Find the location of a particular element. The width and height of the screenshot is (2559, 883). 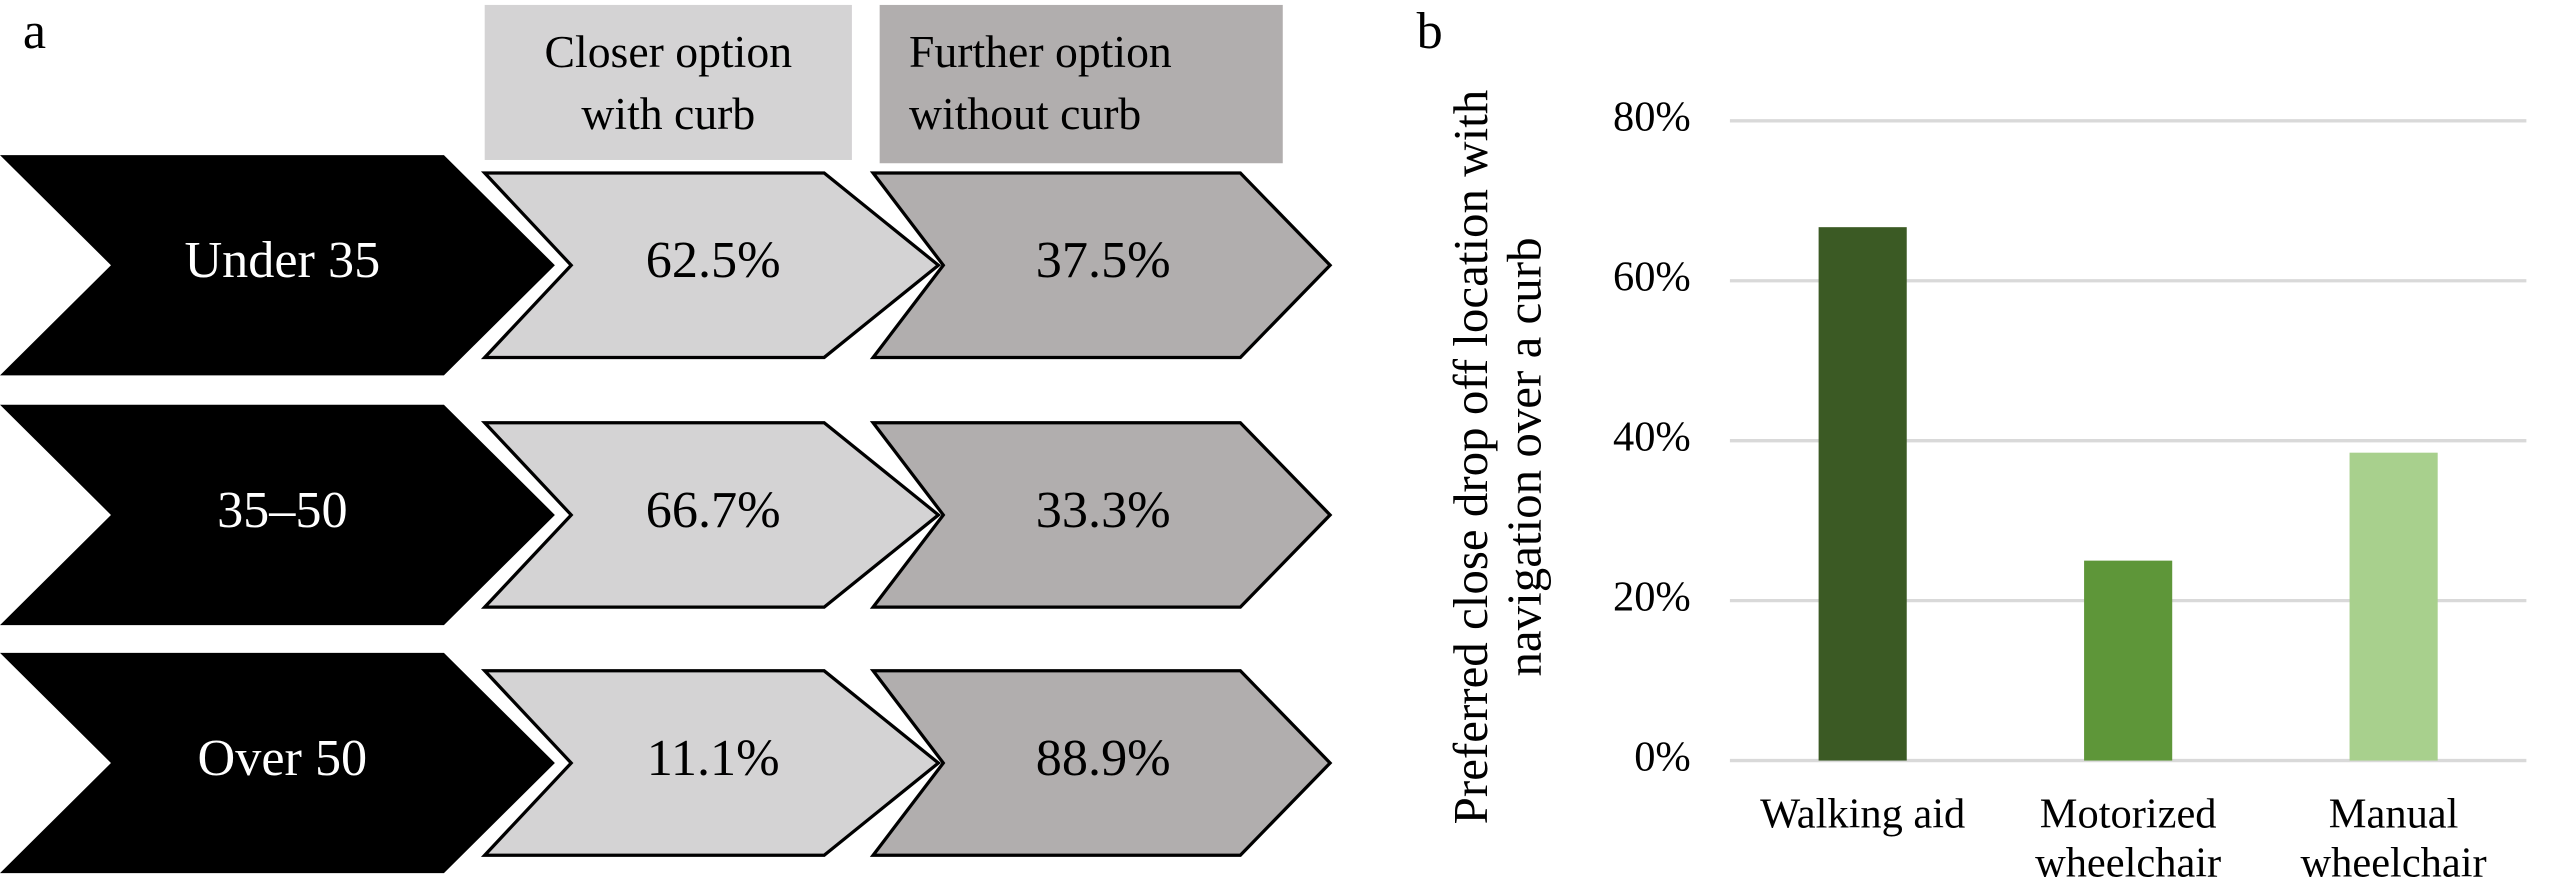

y-tick-label: 0% is located at coordinates (1662, 756).